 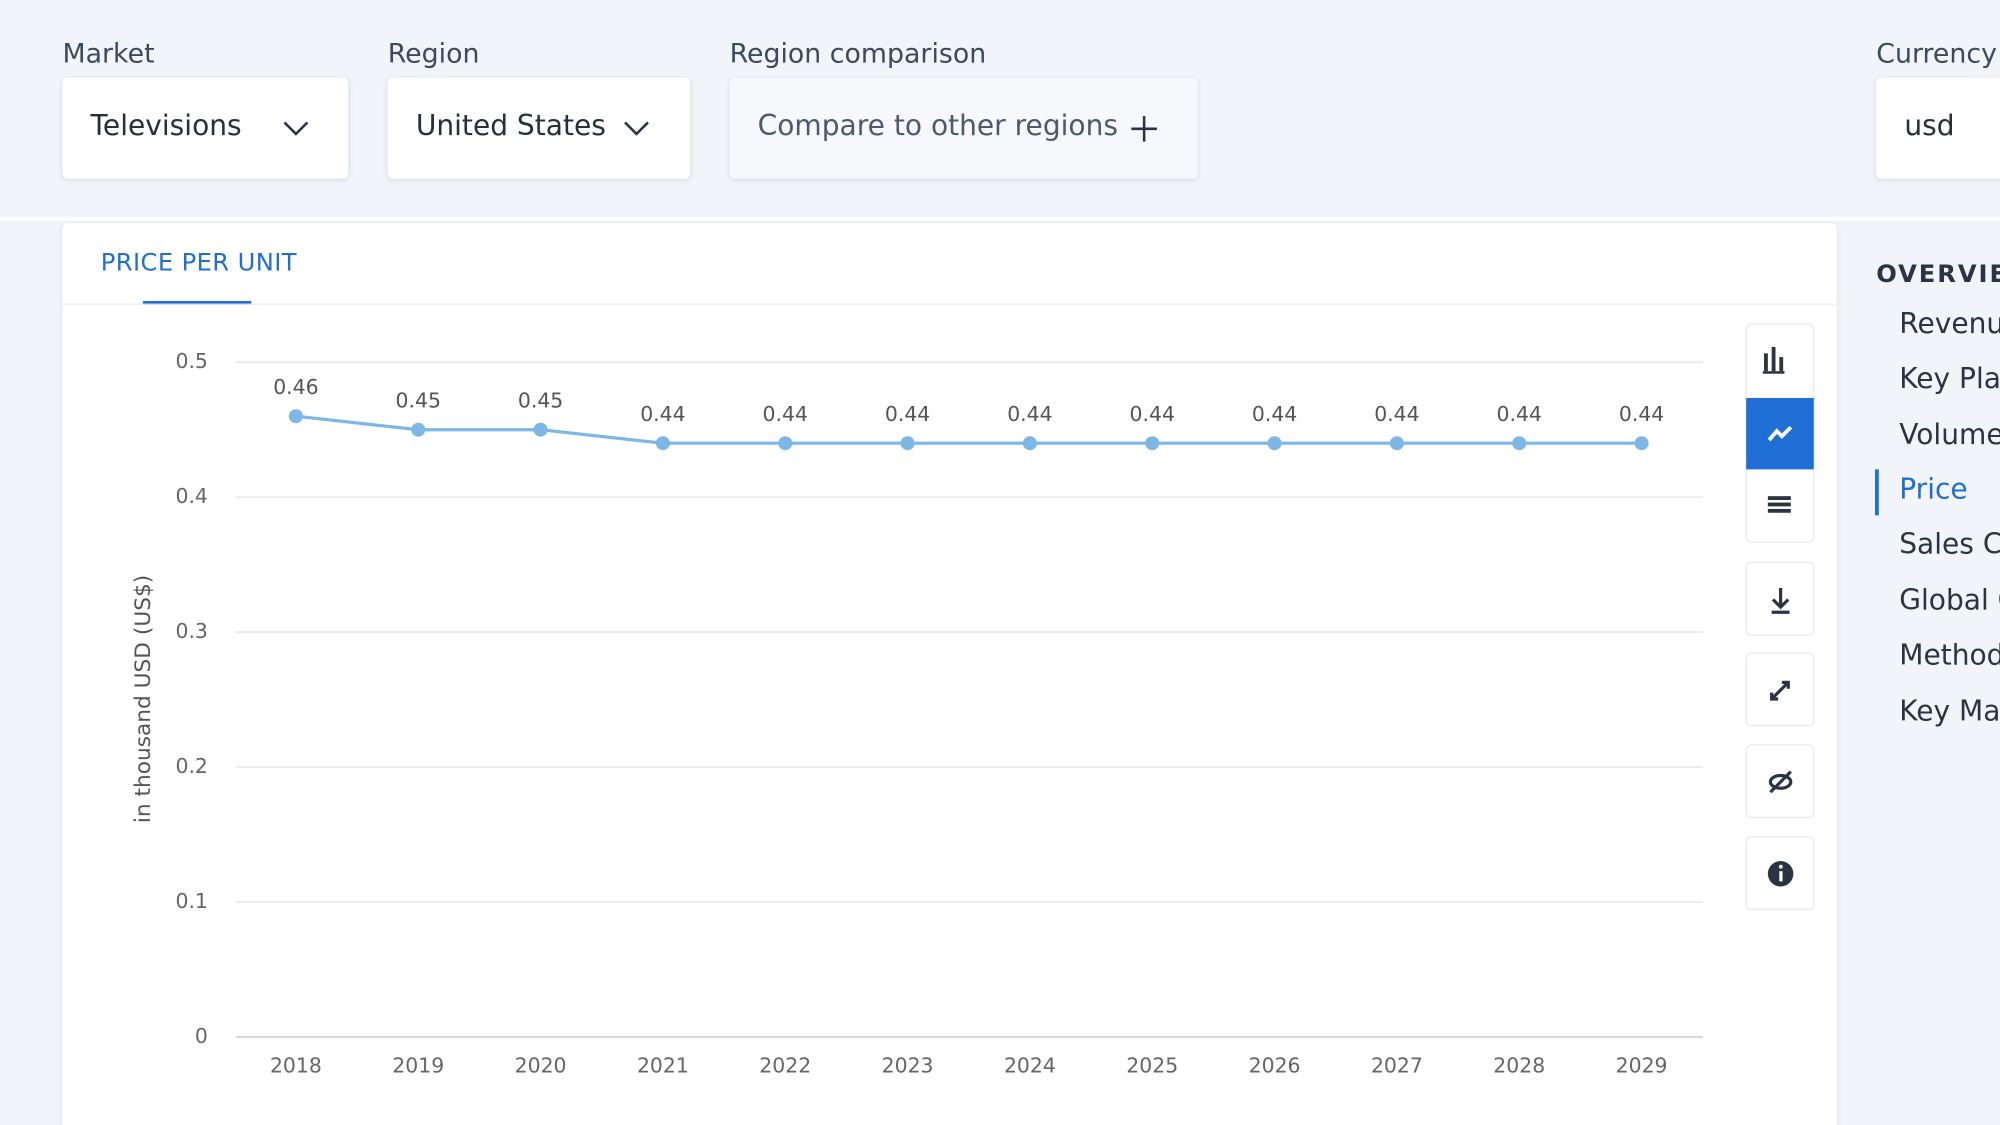 I want to click on active-indicator, so click(x=1876, y=492).